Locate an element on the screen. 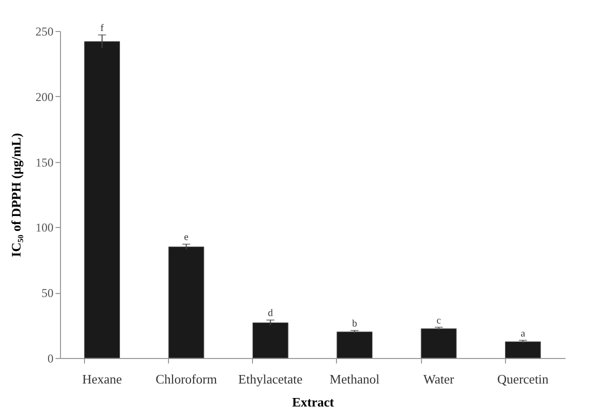  x-tick-label: Water is located at coordinates (439, 379).